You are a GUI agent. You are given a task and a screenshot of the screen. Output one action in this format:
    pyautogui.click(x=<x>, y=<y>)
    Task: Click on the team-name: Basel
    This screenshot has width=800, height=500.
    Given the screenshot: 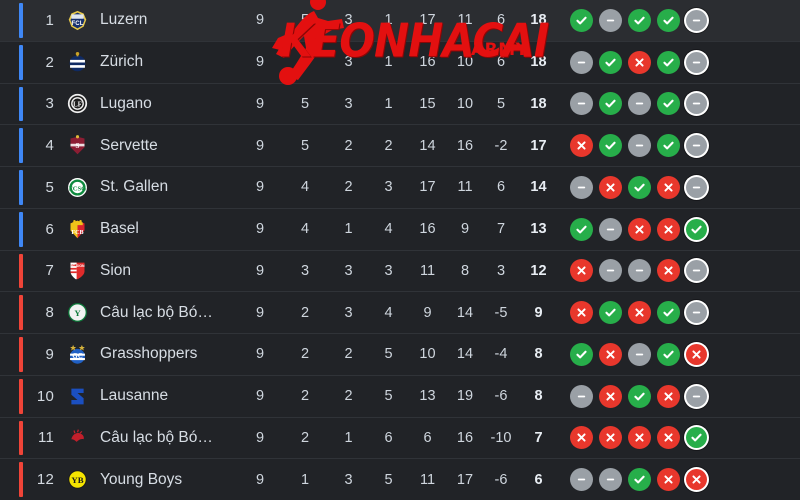 What is the action you would take?
    pyautogui.click(x=119, y=229)
    